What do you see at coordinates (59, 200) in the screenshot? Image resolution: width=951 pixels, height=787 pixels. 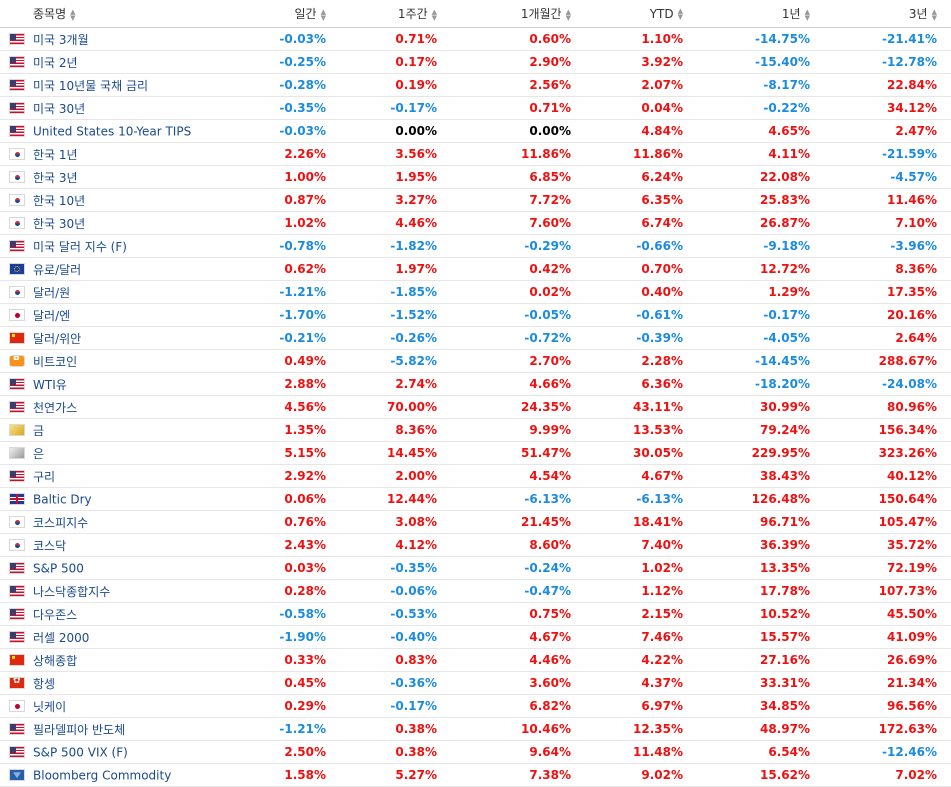 I see `instrument-link: 한국 10년` at bounding box center [59, 200].